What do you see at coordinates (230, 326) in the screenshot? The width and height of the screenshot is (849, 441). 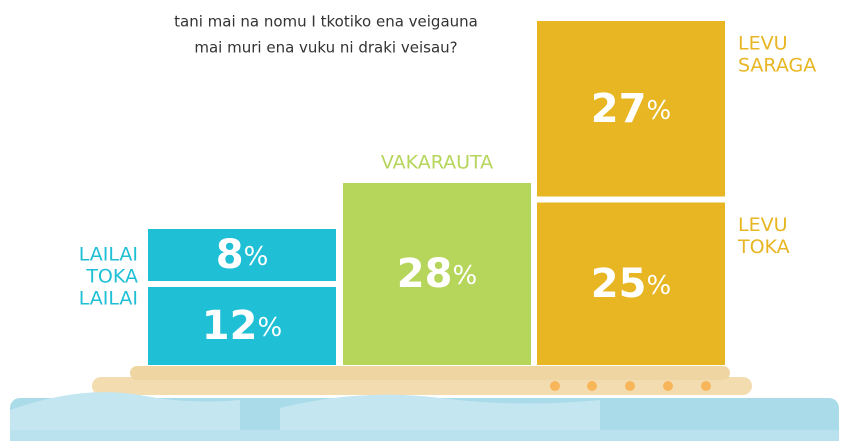 I see `value: 12` at bounding box center [230, 326].